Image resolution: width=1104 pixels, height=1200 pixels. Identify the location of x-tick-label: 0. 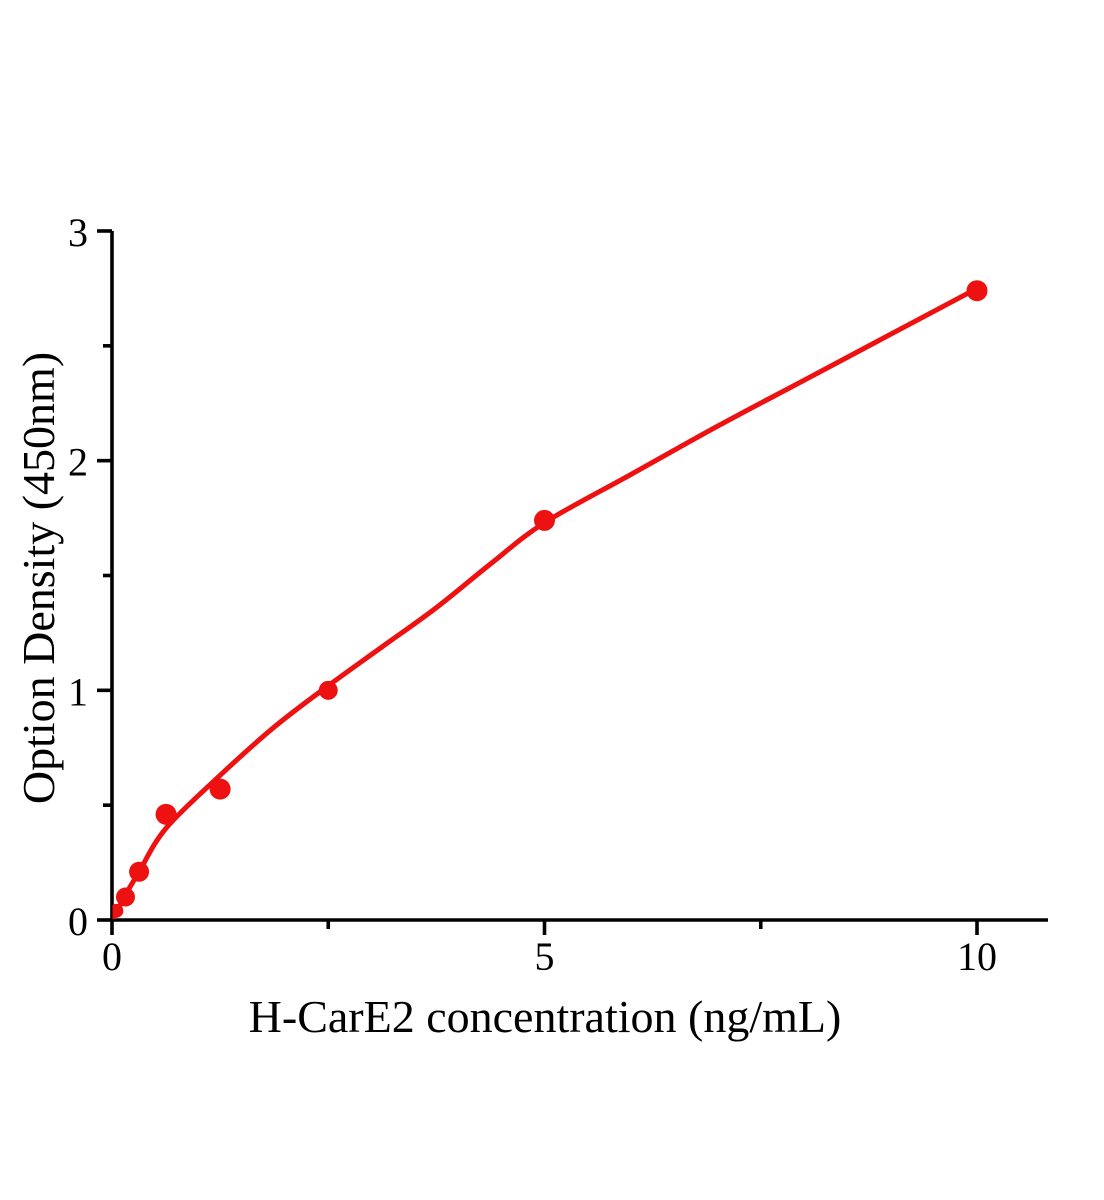
(112, 956).